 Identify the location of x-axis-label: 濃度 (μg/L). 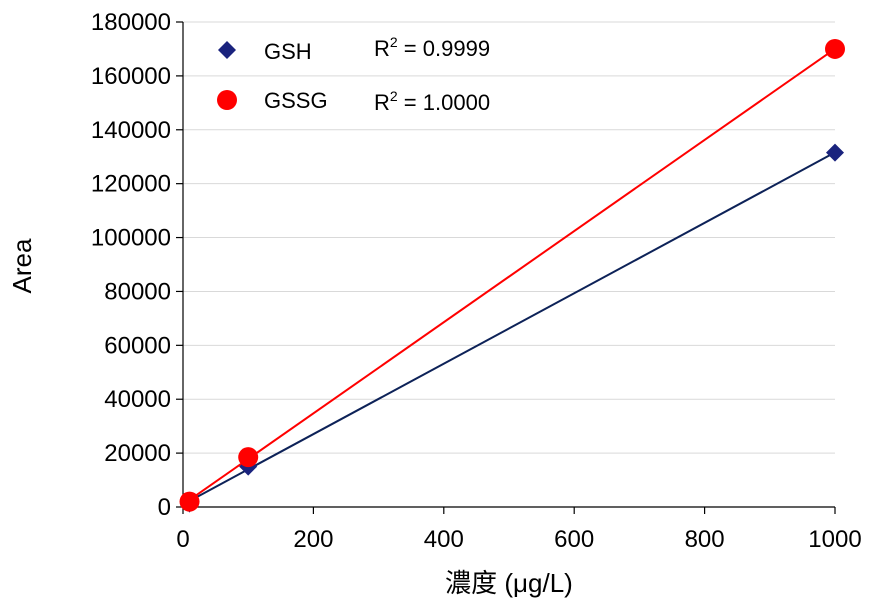
(509, 583).